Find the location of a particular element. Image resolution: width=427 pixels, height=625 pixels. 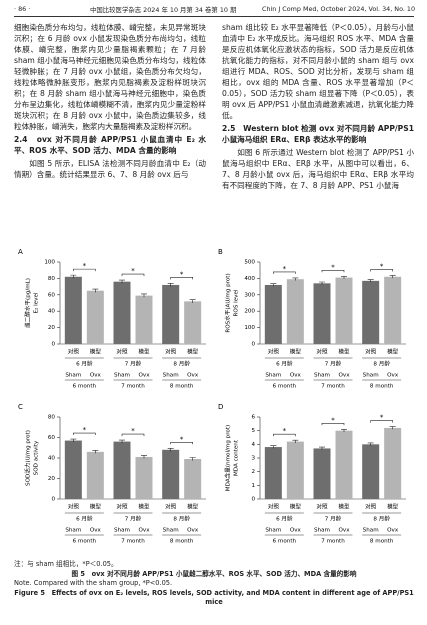

y-tick-label: 4 is located at coordinates (253, 445).